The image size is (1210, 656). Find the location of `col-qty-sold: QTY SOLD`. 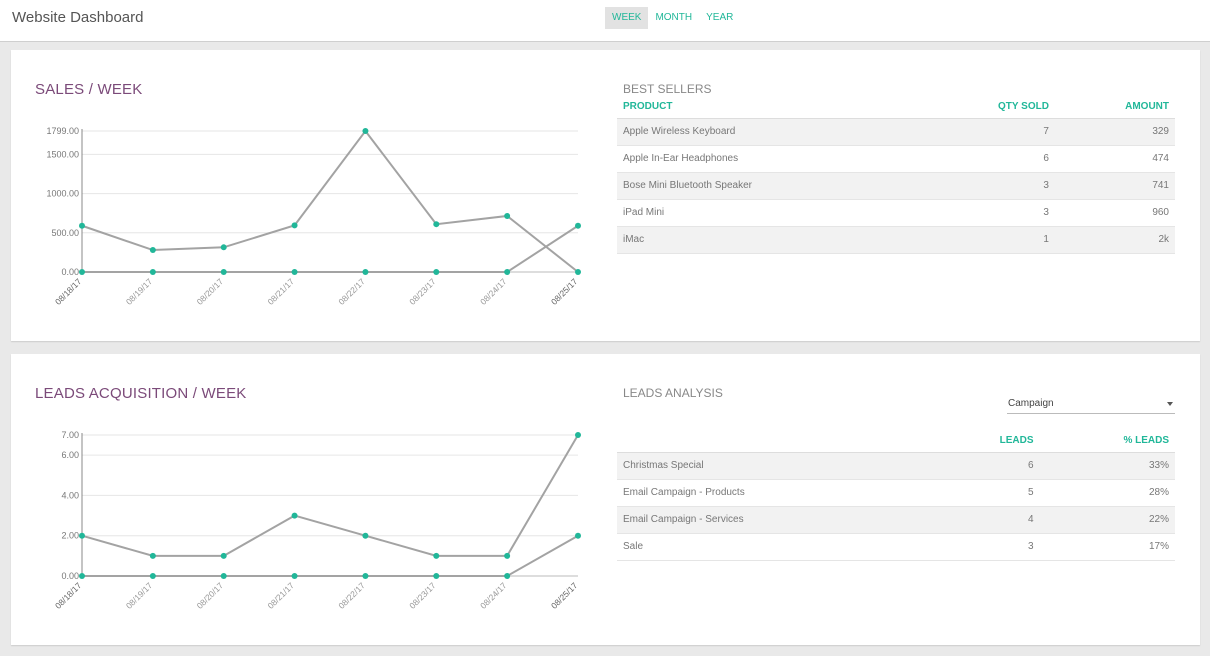

col-qty-sold: QTY SOLD is located at coordinates (987, 107).